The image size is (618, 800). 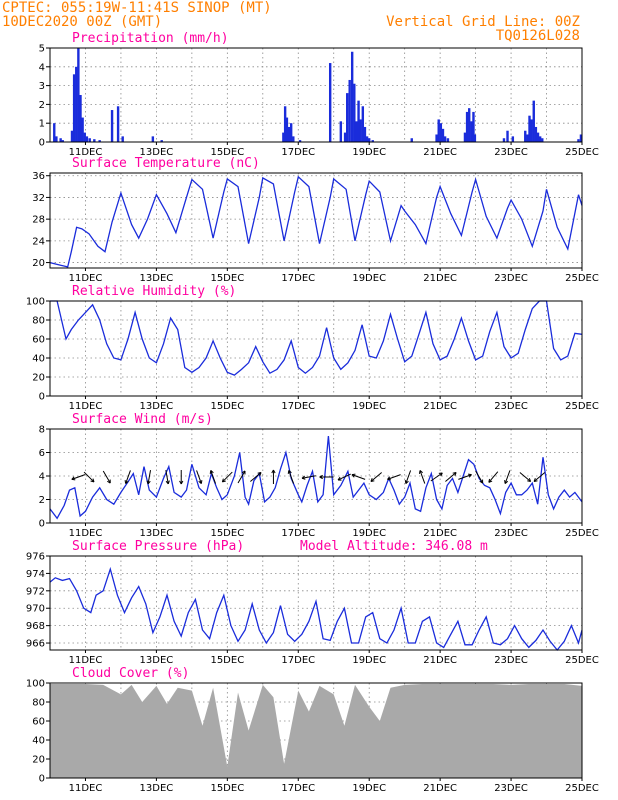 What do you see at coordinates (35, 302) in the screenshot?
I see `y-tick-label: 100` at bounding box center [35, 302].